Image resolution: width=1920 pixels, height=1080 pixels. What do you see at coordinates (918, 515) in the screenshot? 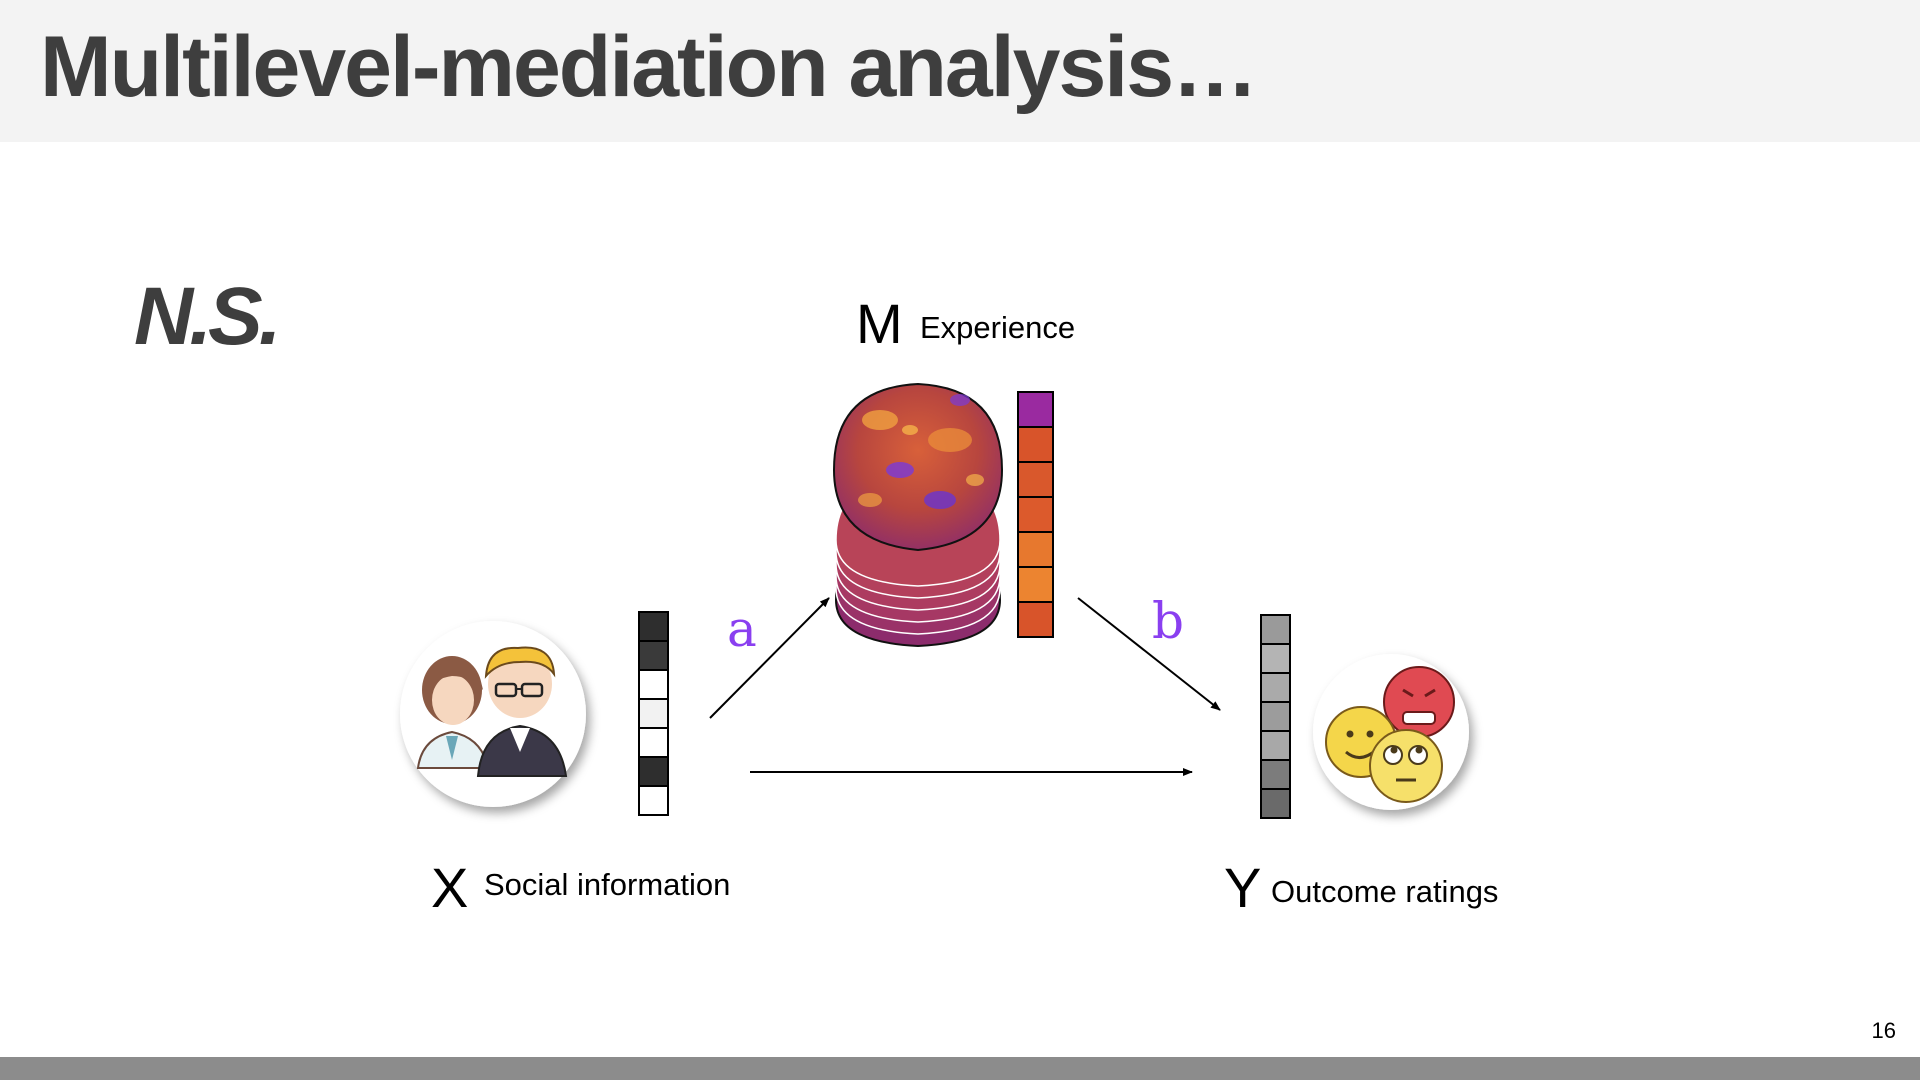
I see `mediator-brain-slices-icon` at bounding box center [918, 515].